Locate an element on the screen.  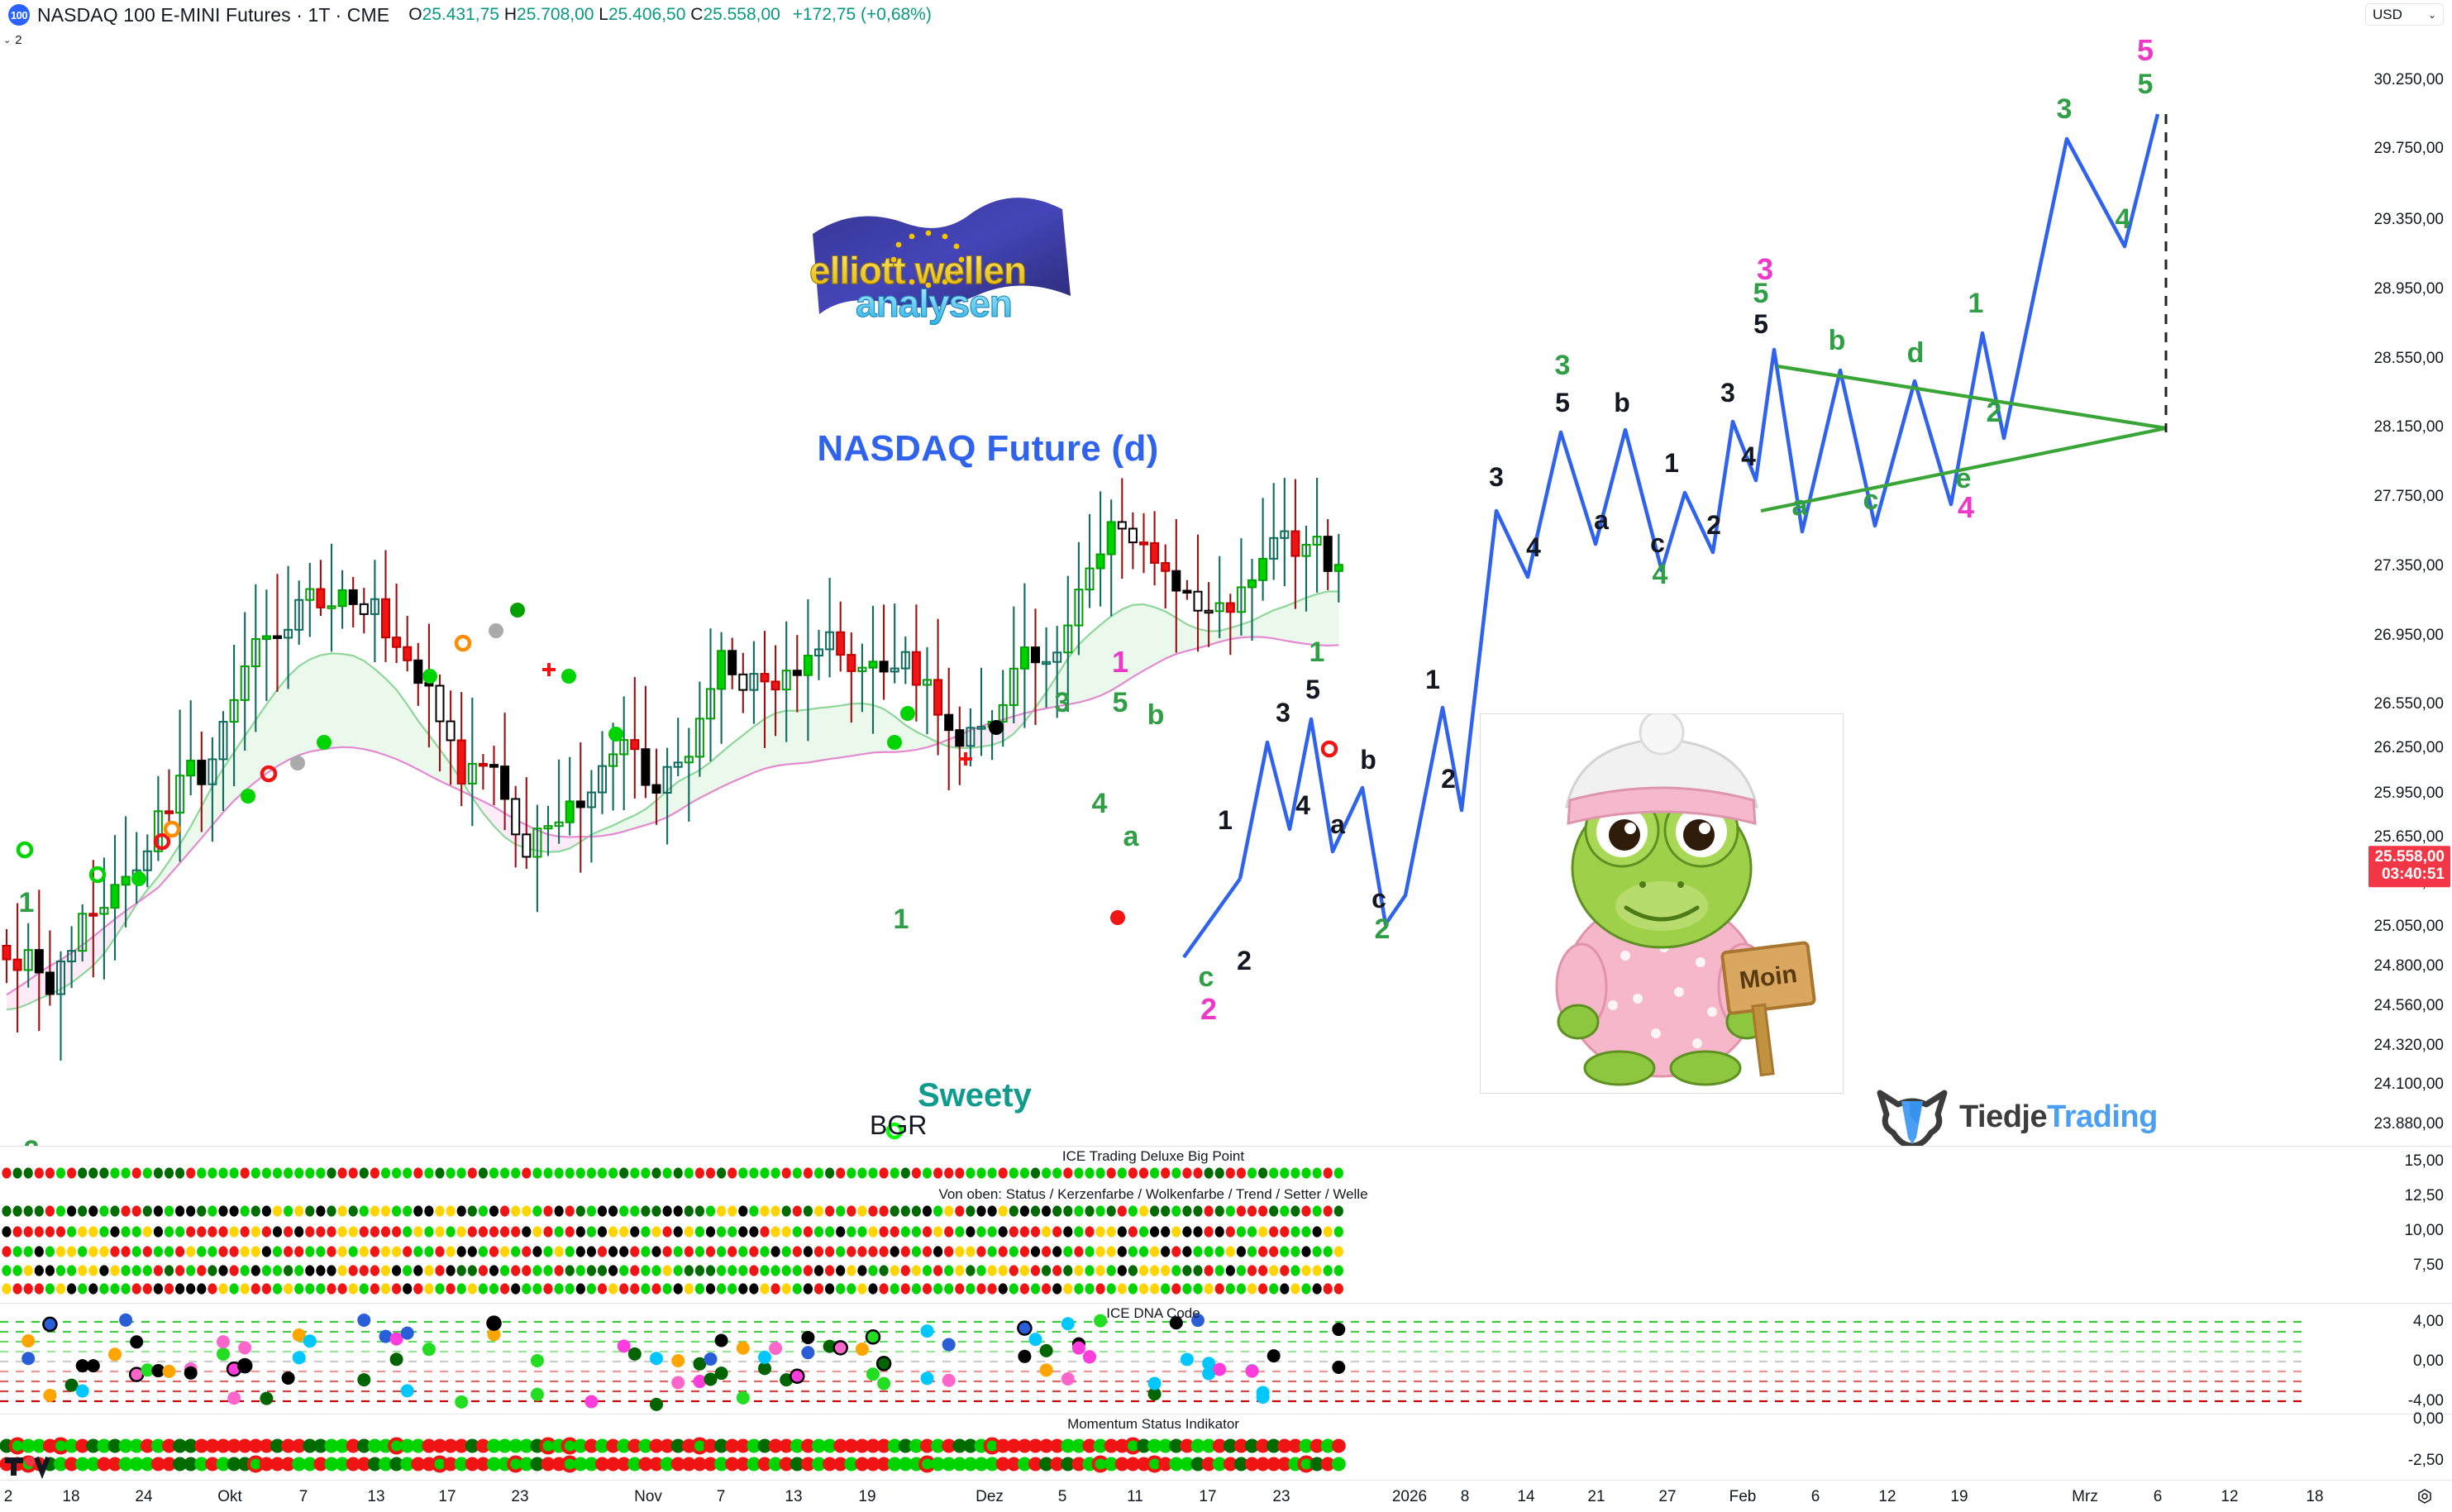
time-tick: Feb is located at coordinates (1743, 1496).